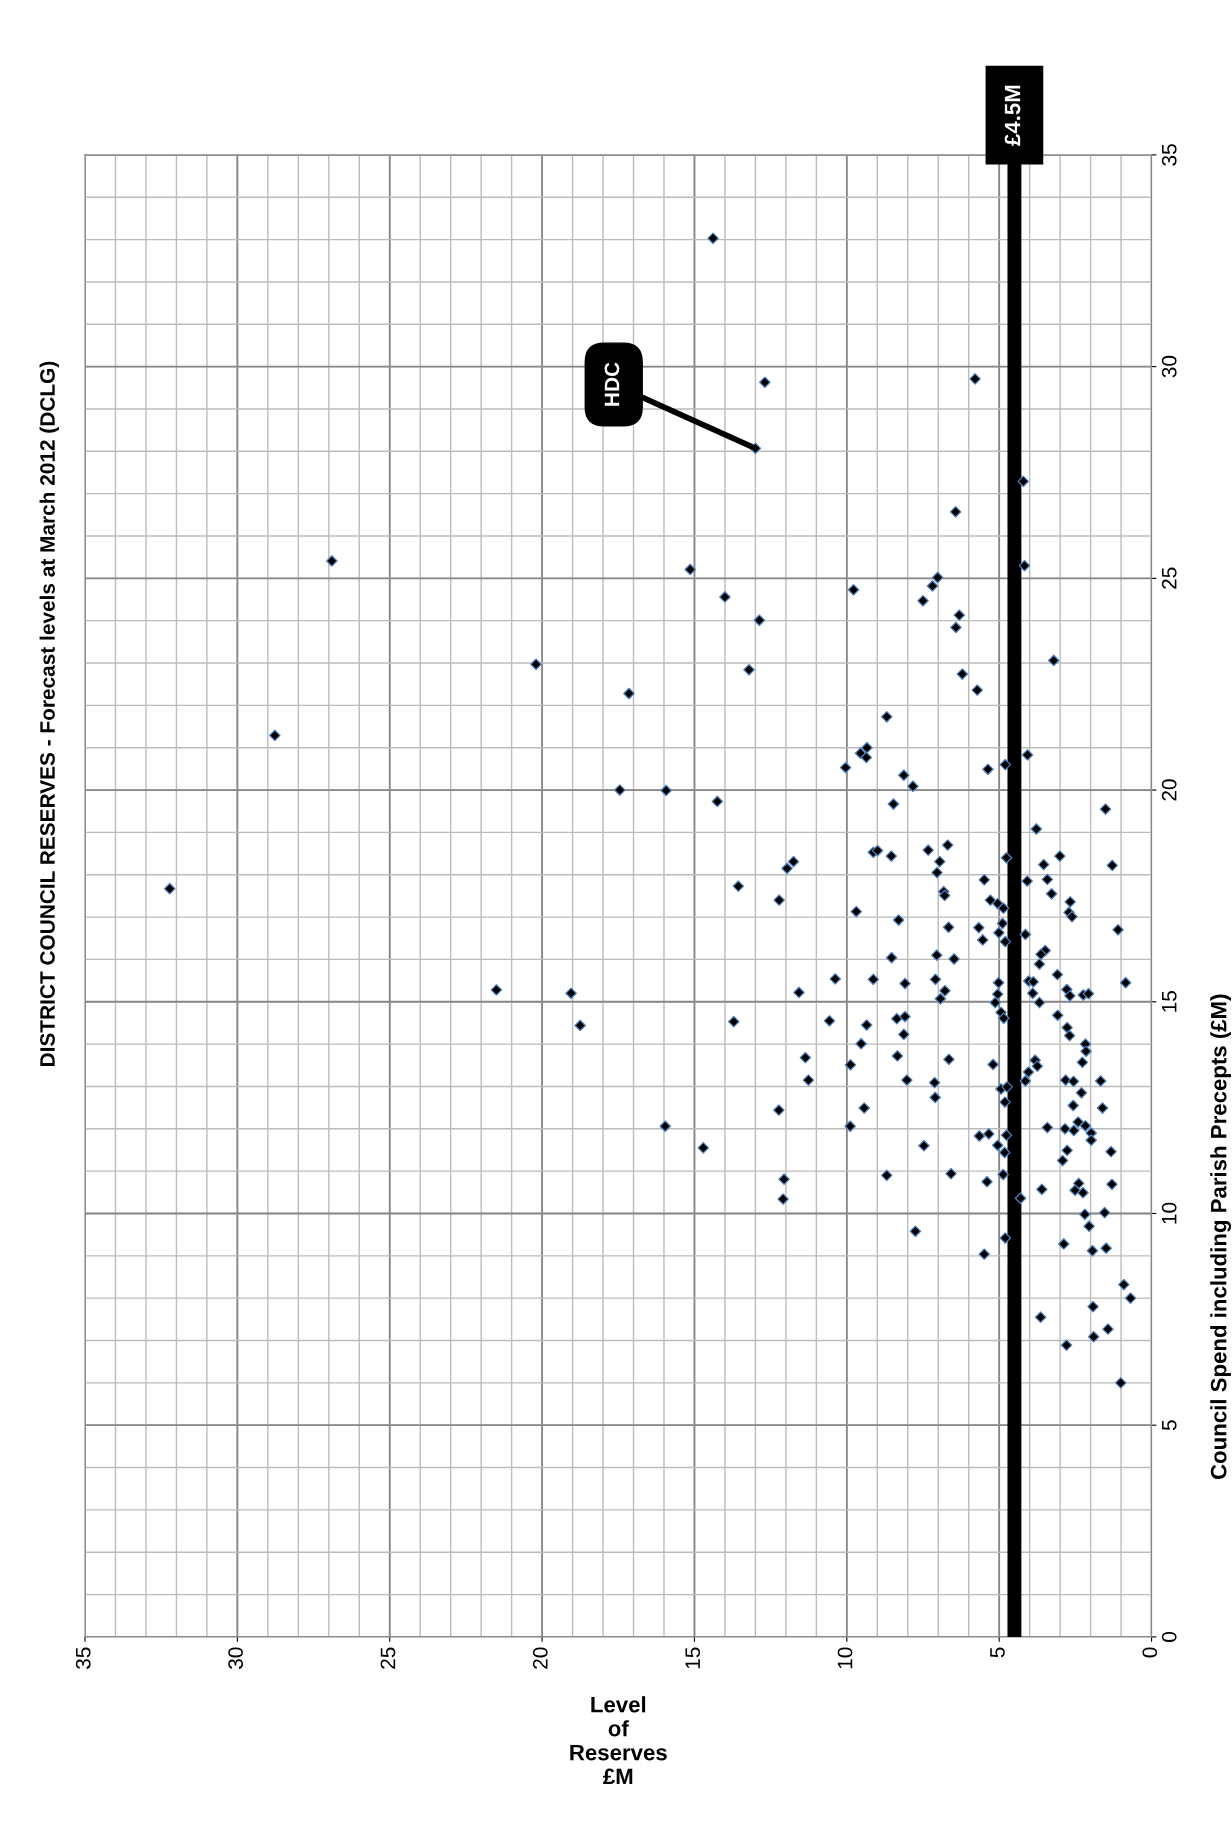 The height and width of the screenshot is (1831, 1232). Describe the element at coordinates (540, 1658) in the screenshot. I see `x-tick-label: 20` at that location.